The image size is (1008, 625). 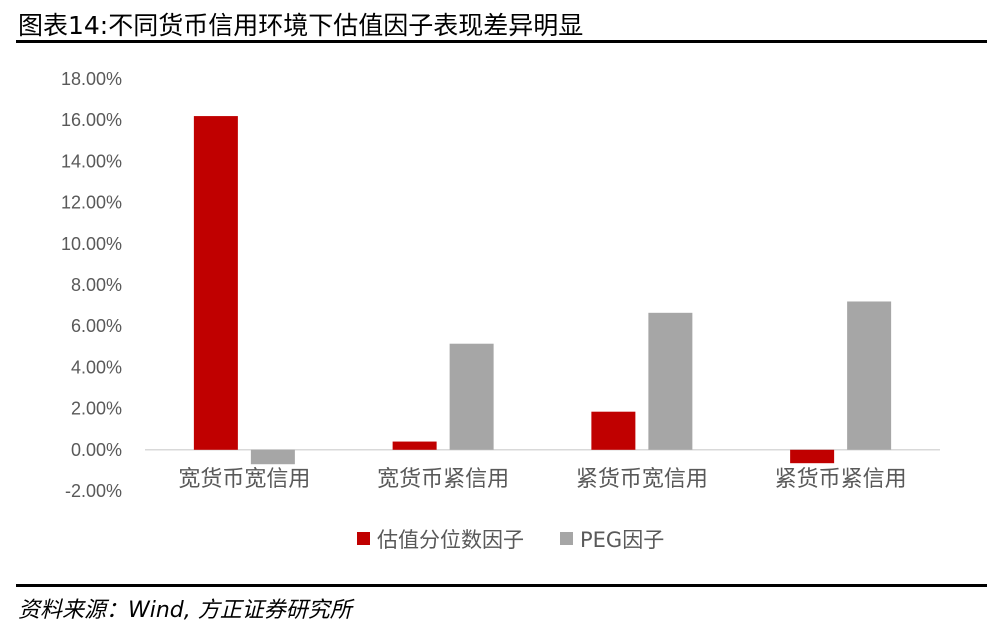 I want to click on x-tick-label: 紧货币紧信用, so click(x=841, y=479).